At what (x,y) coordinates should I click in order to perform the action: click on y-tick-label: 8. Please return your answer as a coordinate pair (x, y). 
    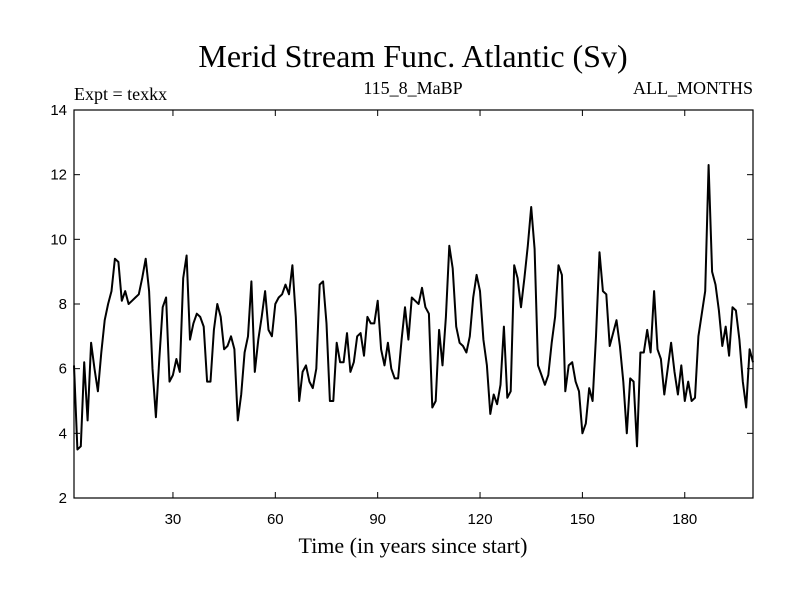
    Looking at the image, I should click on (63, 304).